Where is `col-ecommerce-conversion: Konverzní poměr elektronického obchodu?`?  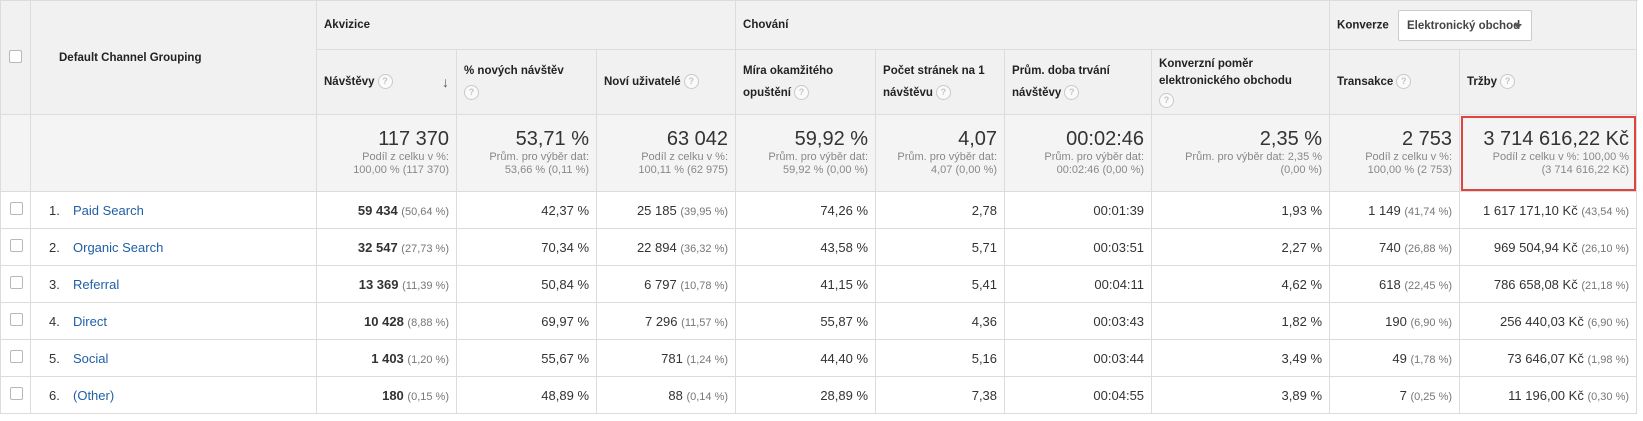
col-ecommerce-conversion: Konverzní poměr elektronického obchodu? is located at coordinates (1241, 82).